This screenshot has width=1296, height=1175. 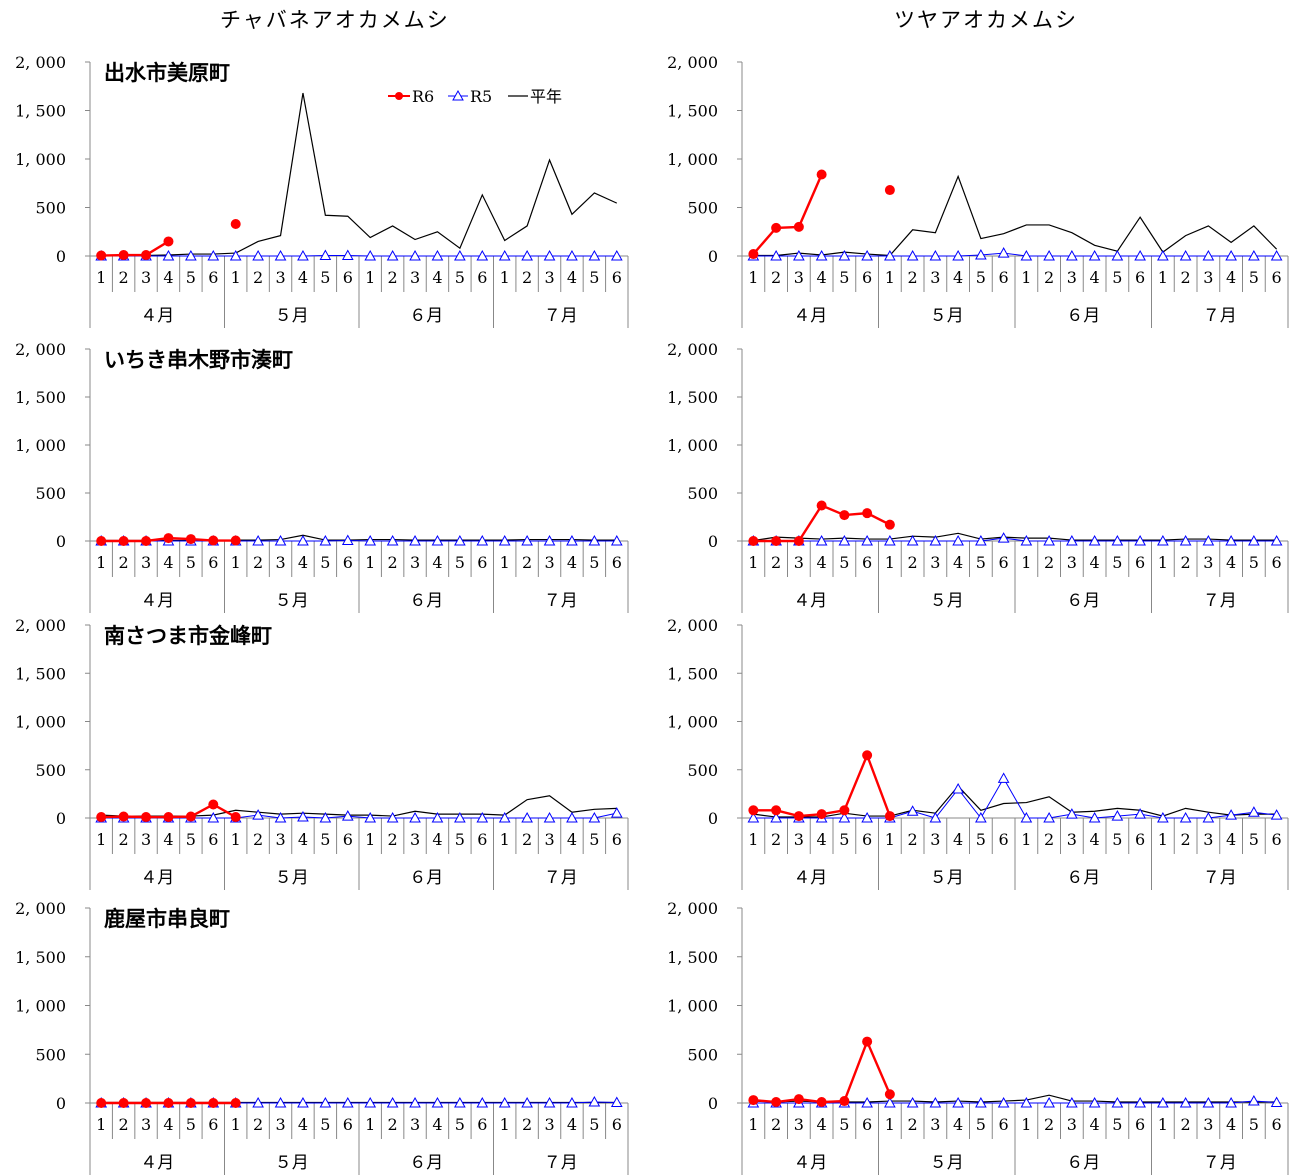 What do you see at coordinates (198, 359) in the screenshot?
I see `location-title: いちき串木野市湊町` at bounding box center [198, 359].